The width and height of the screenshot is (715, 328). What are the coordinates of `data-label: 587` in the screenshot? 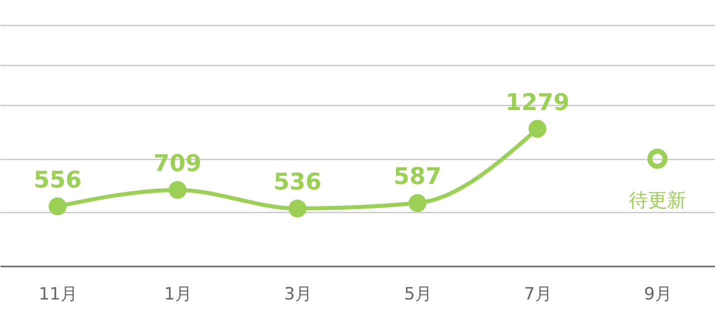 It's located at (417, 177).